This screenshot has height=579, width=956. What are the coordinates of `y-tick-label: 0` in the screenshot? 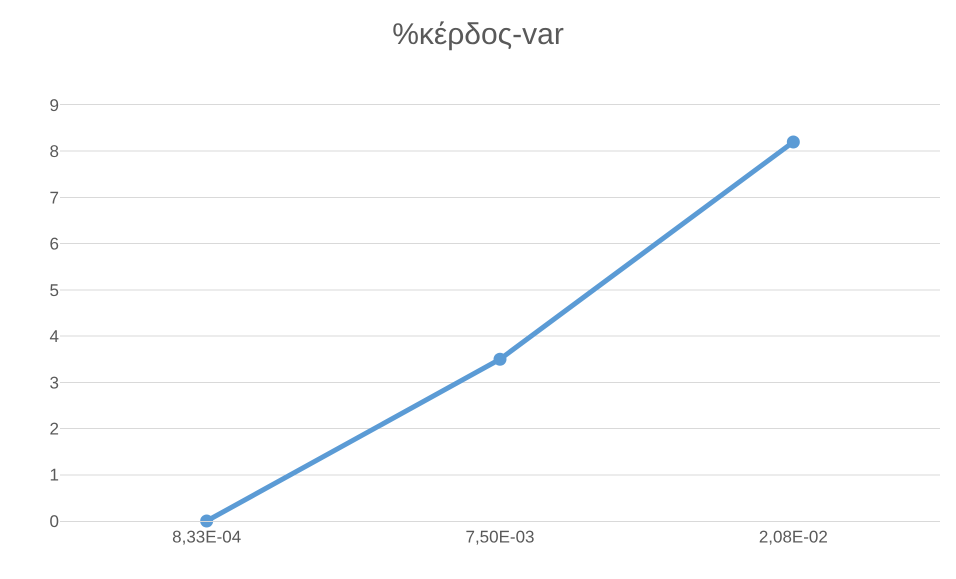 It's located at (54, 521).